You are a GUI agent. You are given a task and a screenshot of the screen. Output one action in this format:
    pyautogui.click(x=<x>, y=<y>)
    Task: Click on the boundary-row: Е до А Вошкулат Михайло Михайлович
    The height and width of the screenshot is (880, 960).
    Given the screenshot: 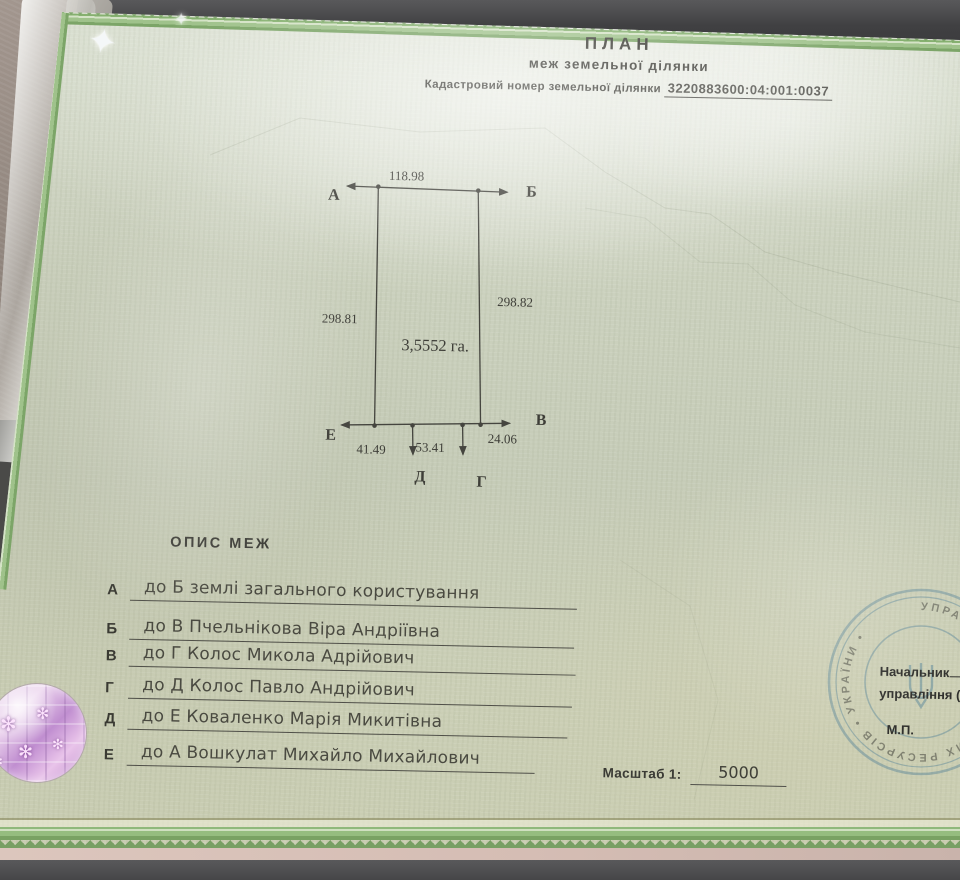 What is the action you would take?
    pyautogui.click(x=339, y=757)
    